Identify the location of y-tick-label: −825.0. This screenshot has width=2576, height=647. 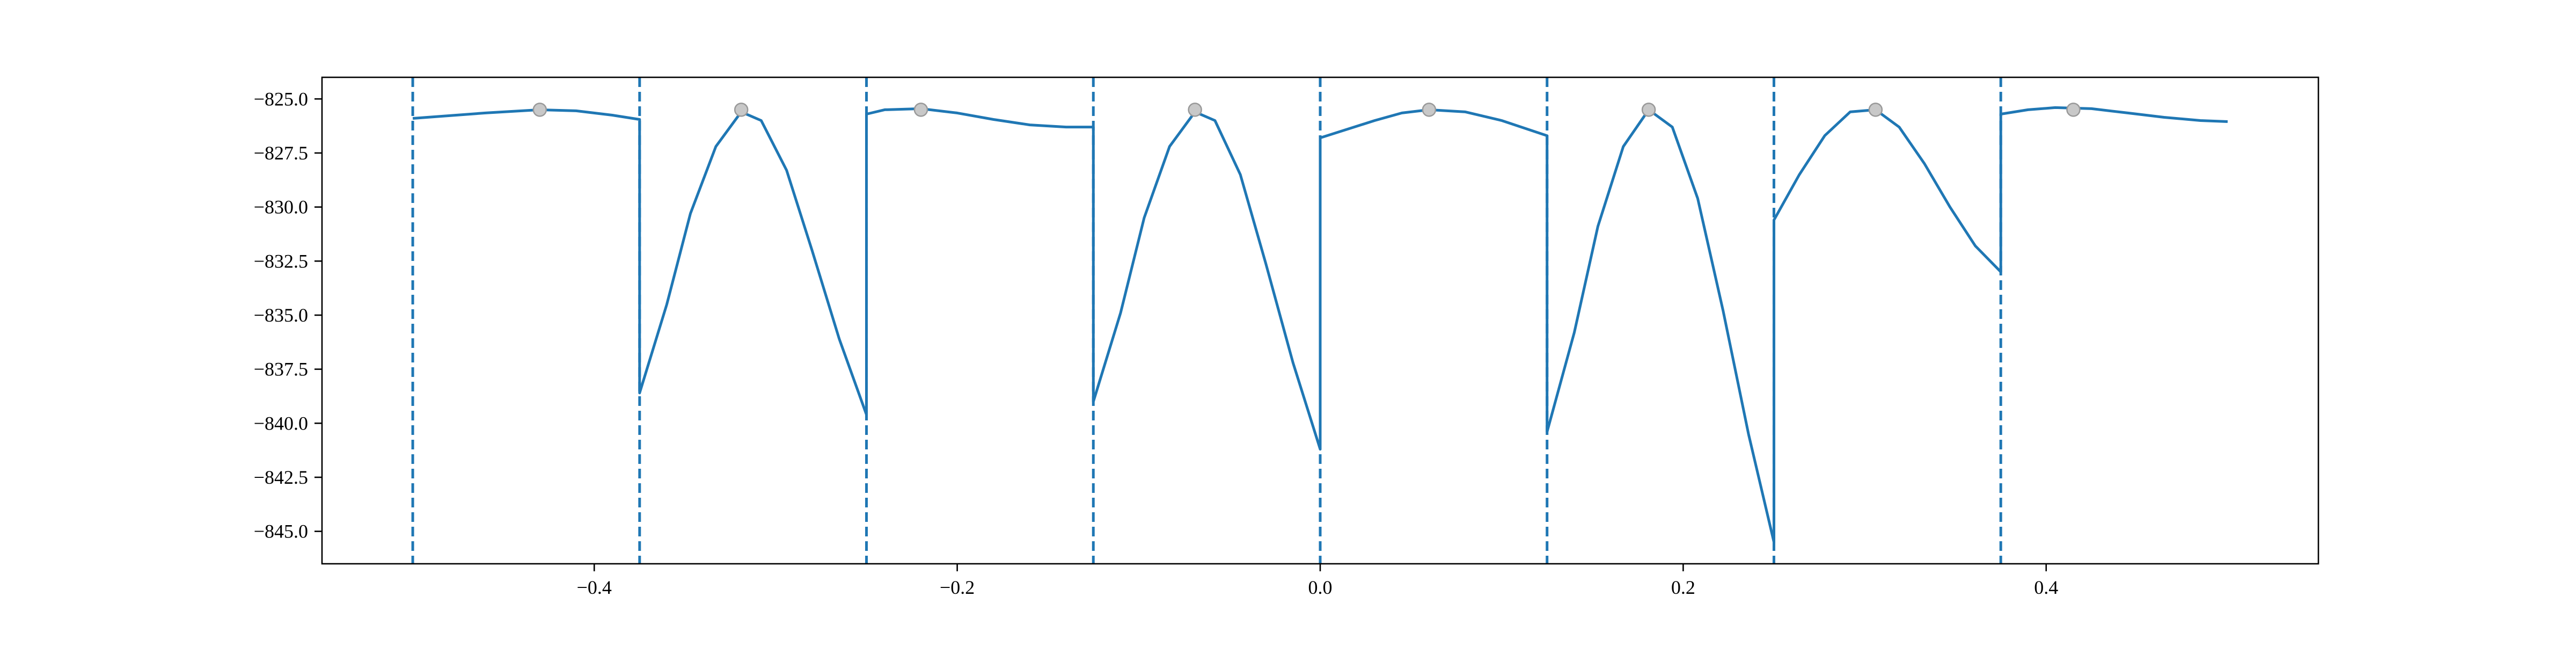
(281, 99).